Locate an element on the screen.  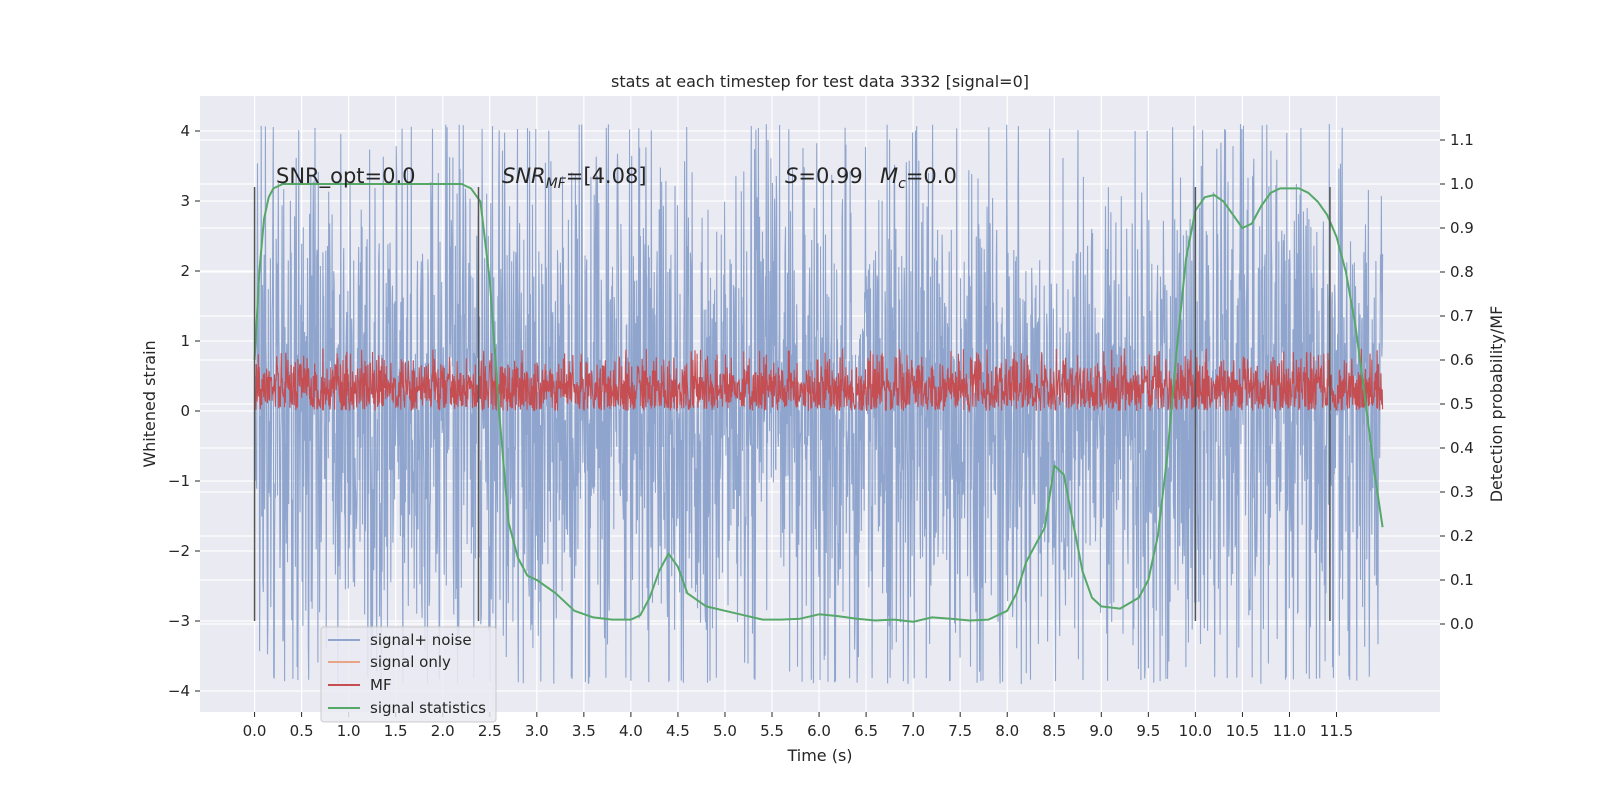
x-axis-title: Time (s) is located at coordinates (819, 755).